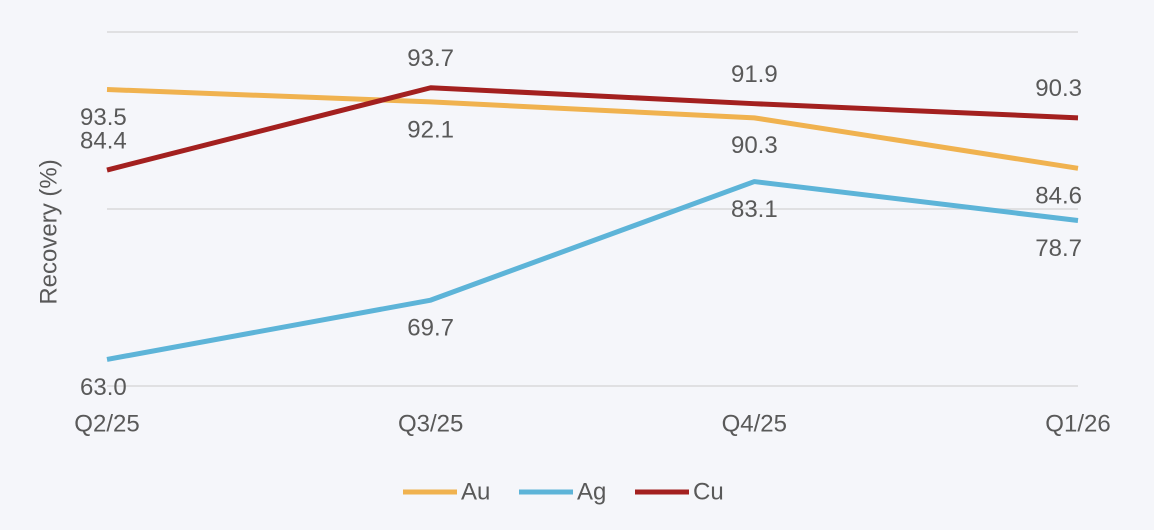 The image size is (1154, 530). I want to click on x-tick-label: Q4/25, so click(754, 423).